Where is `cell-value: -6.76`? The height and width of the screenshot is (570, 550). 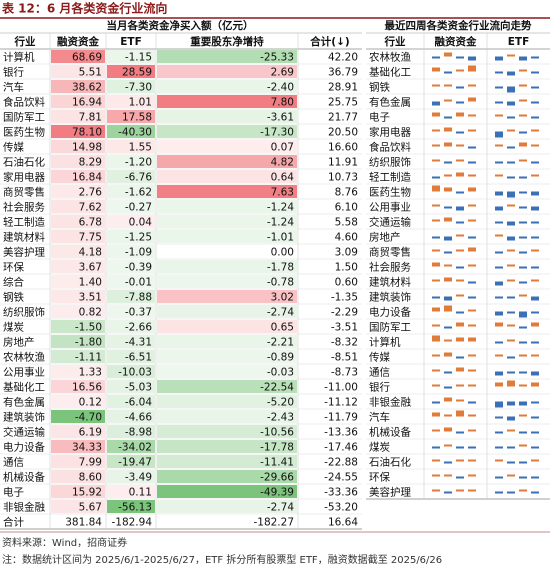
cell-value: -6.76 is located at coordinates (138, 178).